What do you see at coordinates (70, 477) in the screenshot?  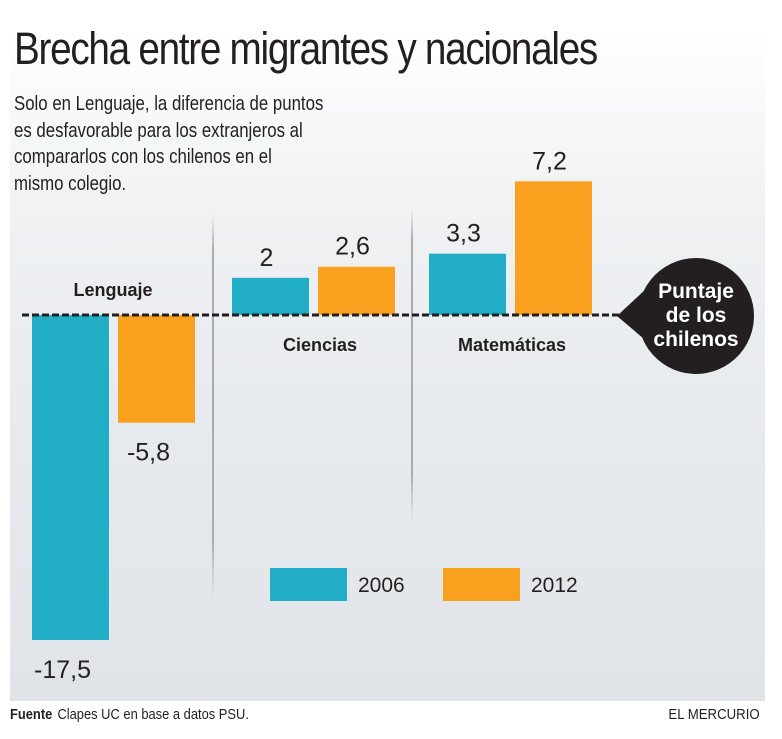 I see `bar-lenguaje-2006` at bounding box center [70, 477].